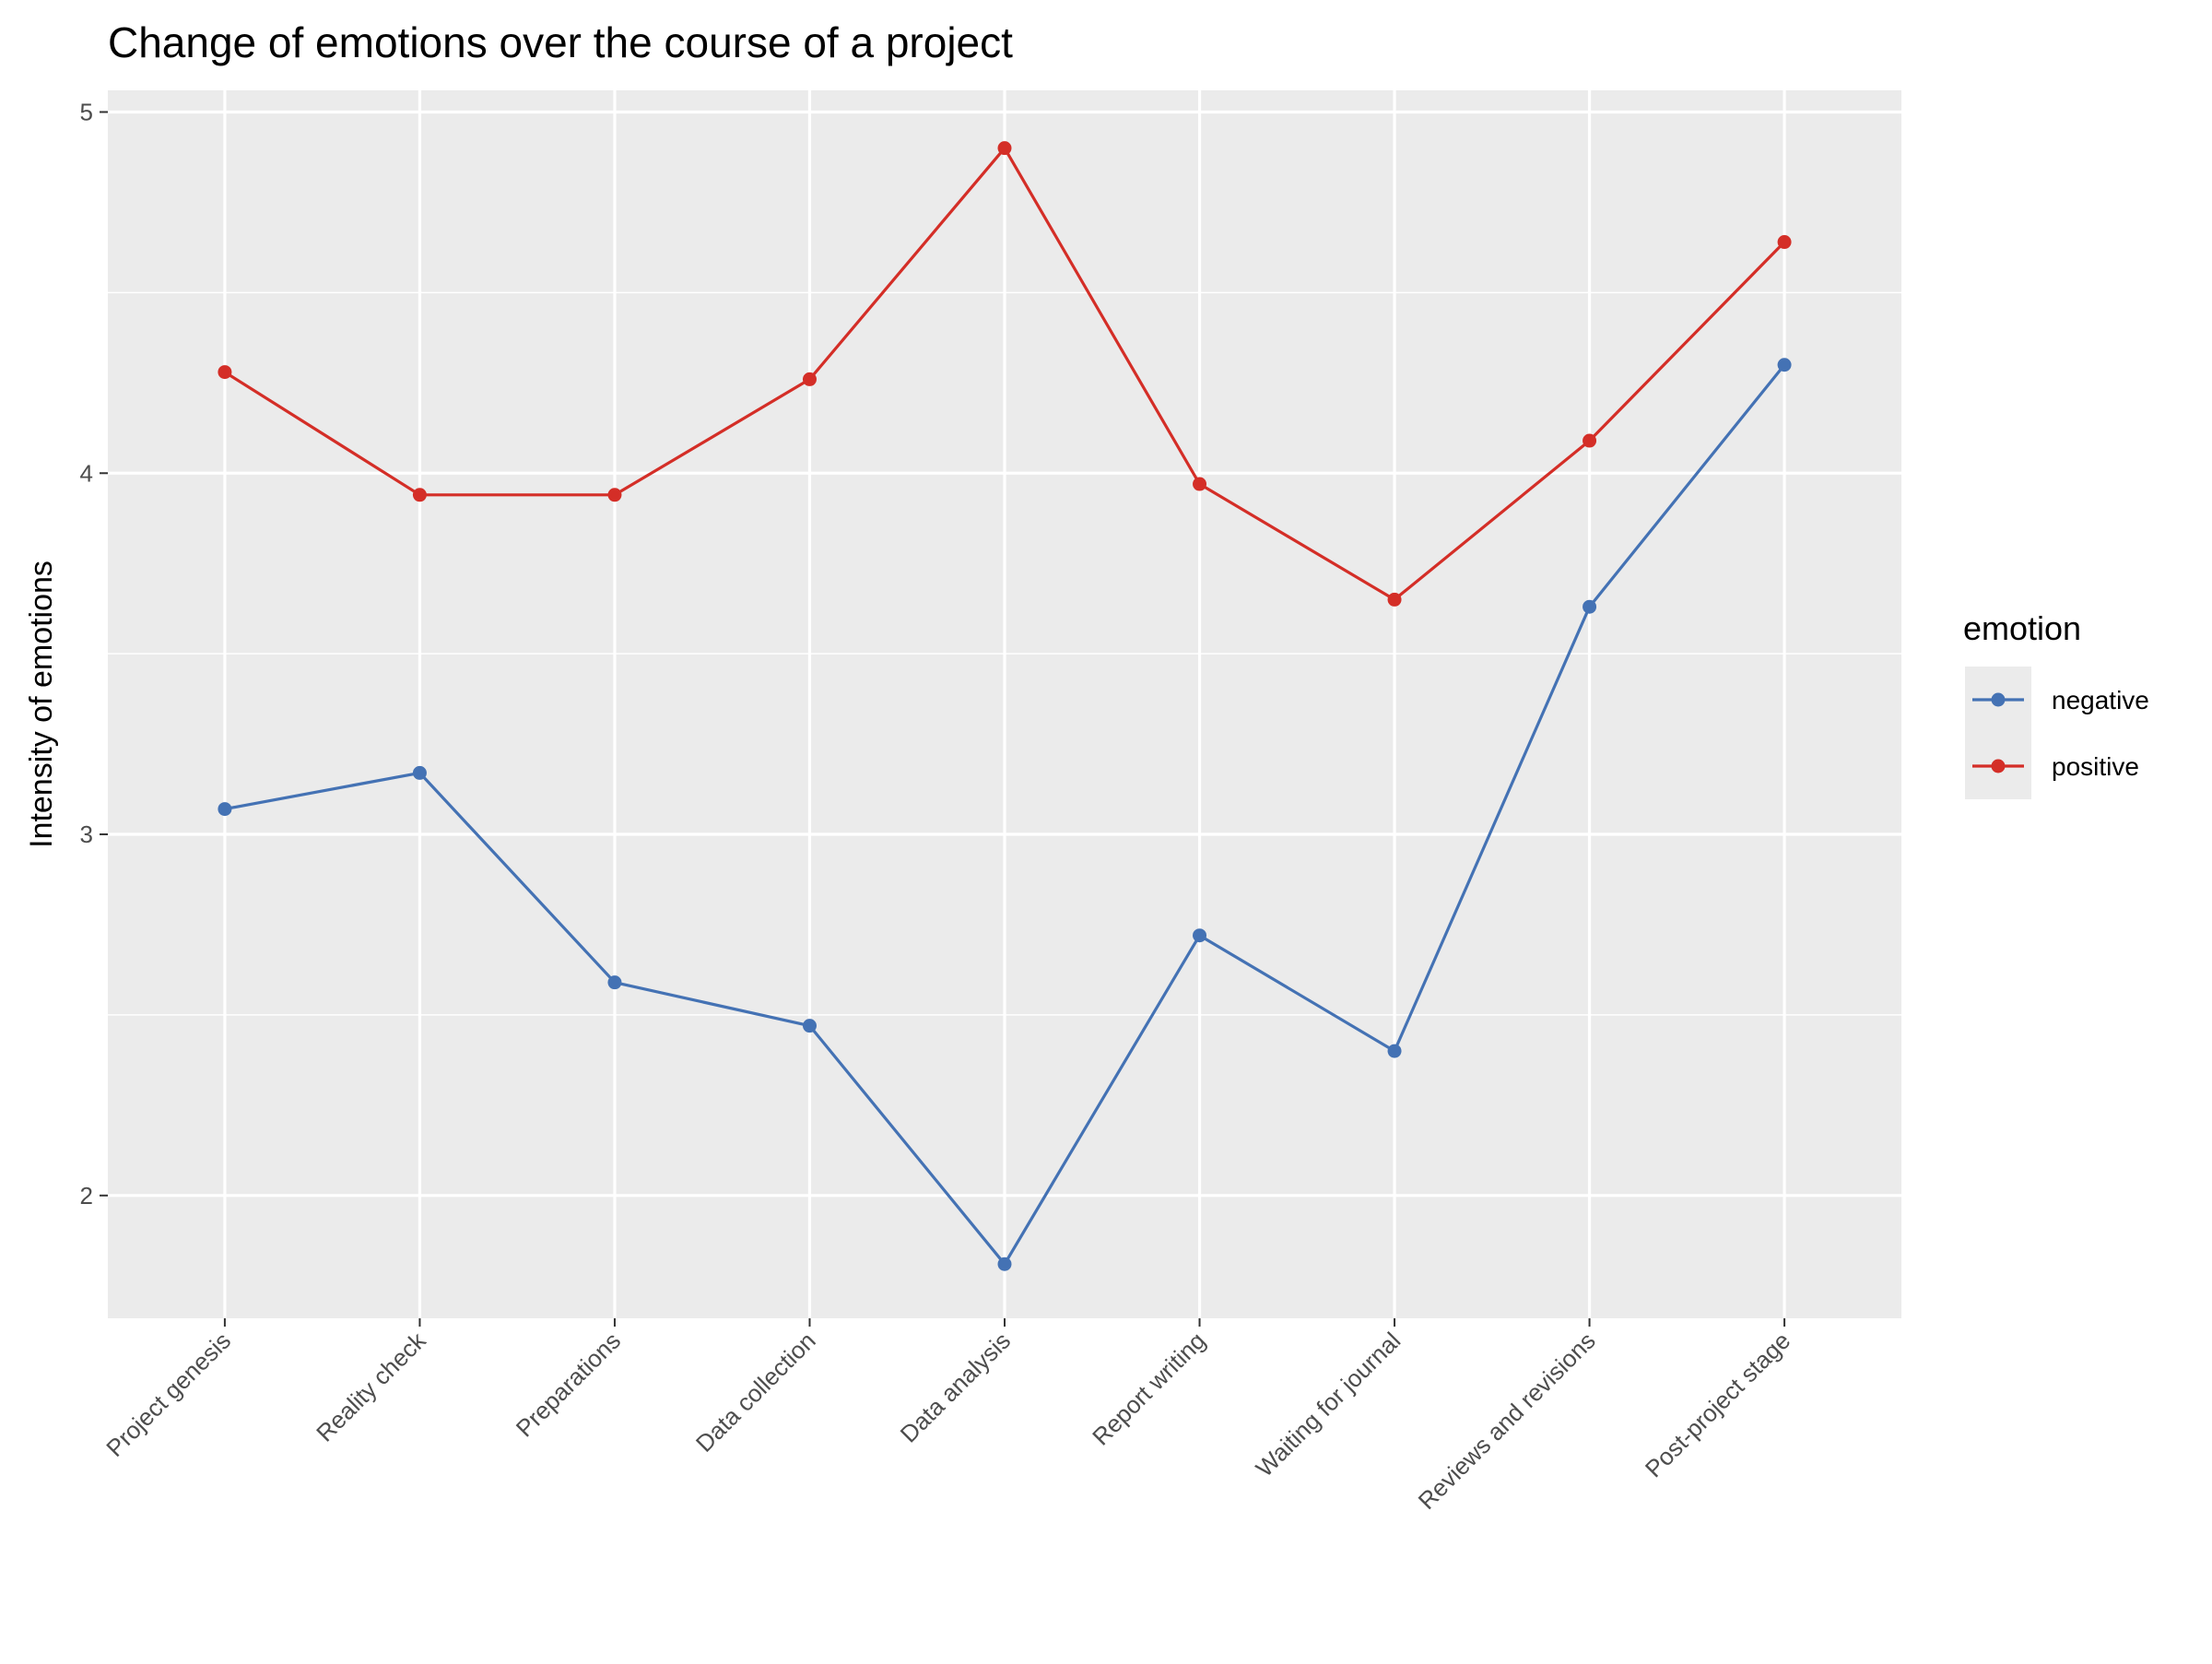 The width and height of the screenshot is (2212, 1664). I want to click on x-tick-label: Data analysis, so click(956, 1387).